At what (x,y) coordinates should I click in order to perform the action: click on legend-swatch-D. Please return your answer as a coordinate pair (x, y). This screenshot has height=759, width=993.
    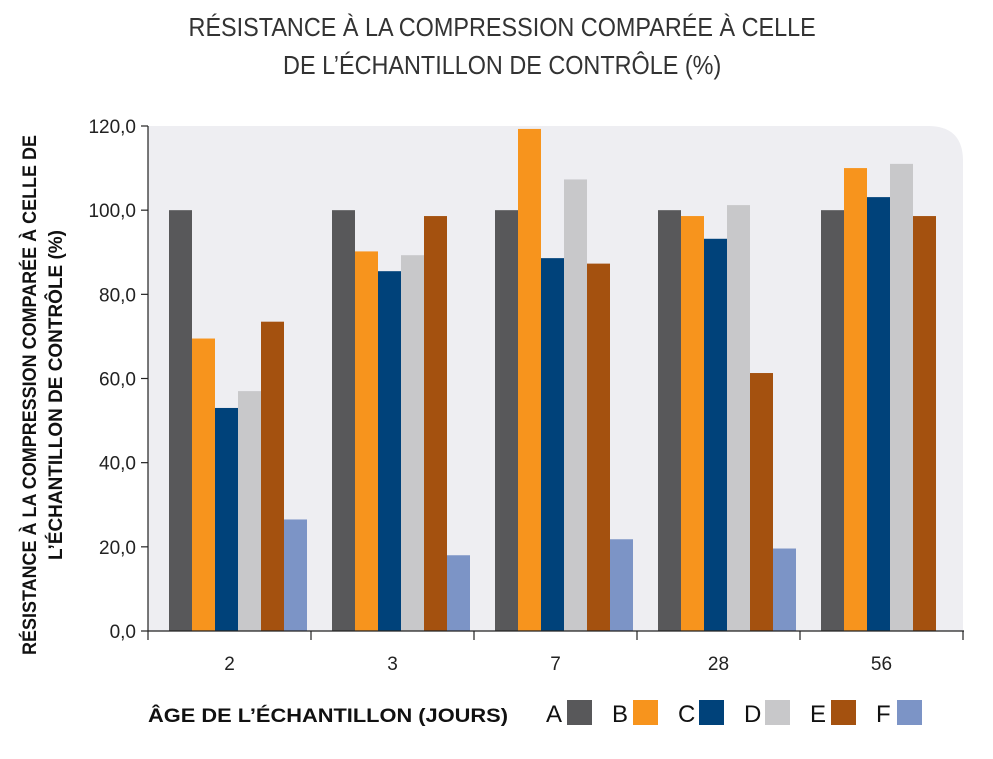
    Looking at the image, I should click on (777, 712).